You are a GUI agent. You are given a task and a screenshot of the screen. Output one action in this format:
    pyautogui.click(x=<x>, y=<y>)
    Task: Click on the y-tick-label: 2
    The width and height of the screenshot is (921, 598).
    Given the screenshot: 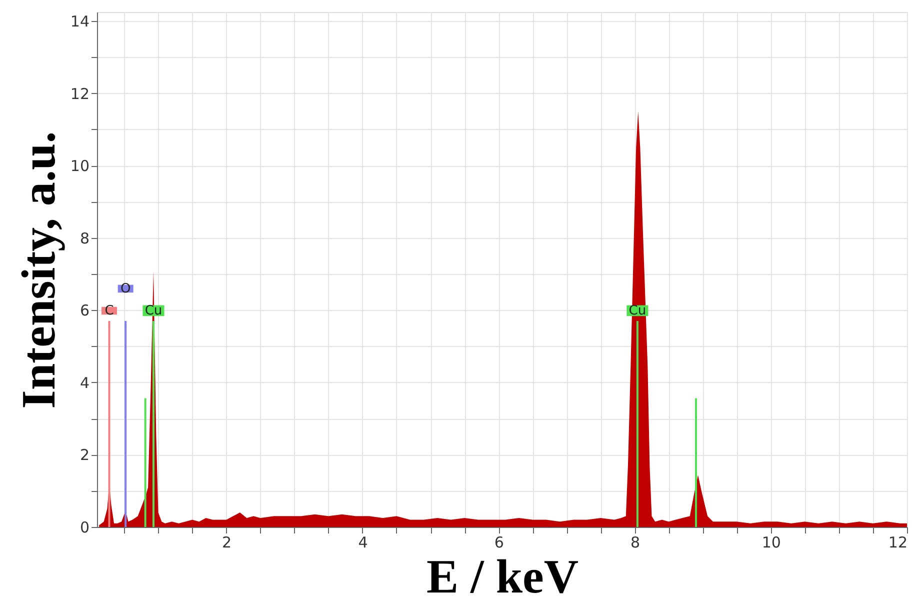 What is the action you would take?
    pyautogui.click(x=85, y=455)
    